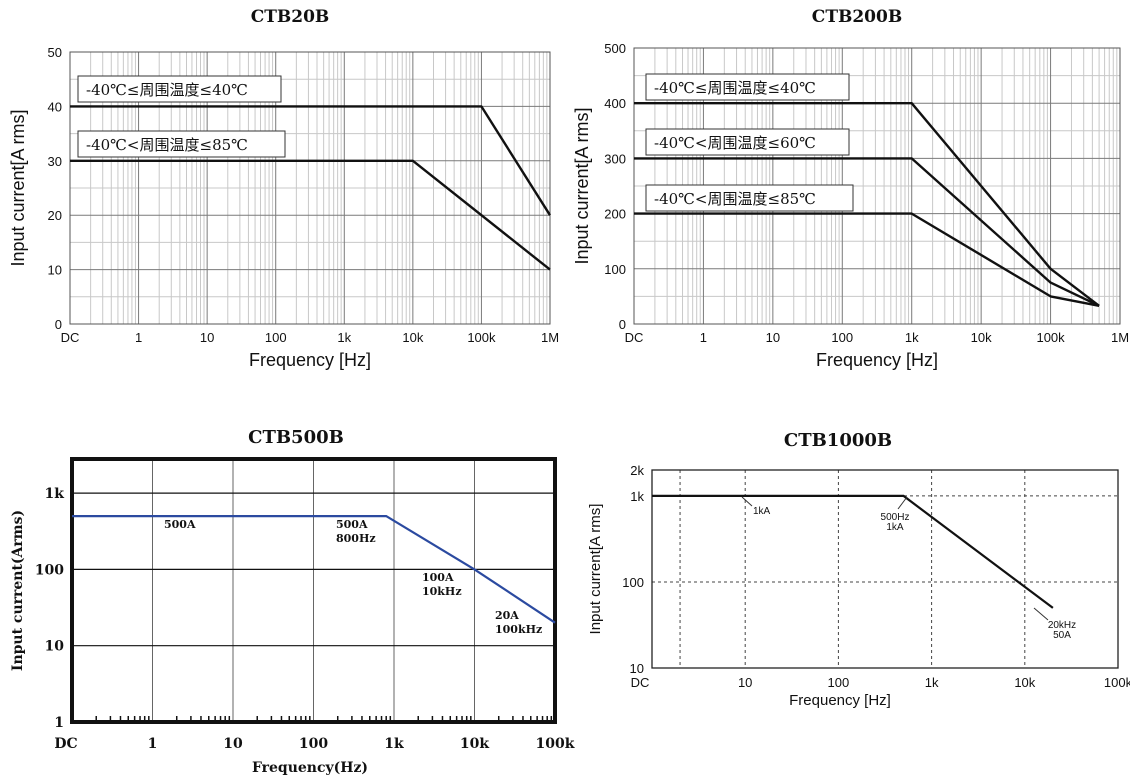 The height and width of the screenshot is (784, 1130). I want to click on annotation-line: 500A, so click(180, 524).